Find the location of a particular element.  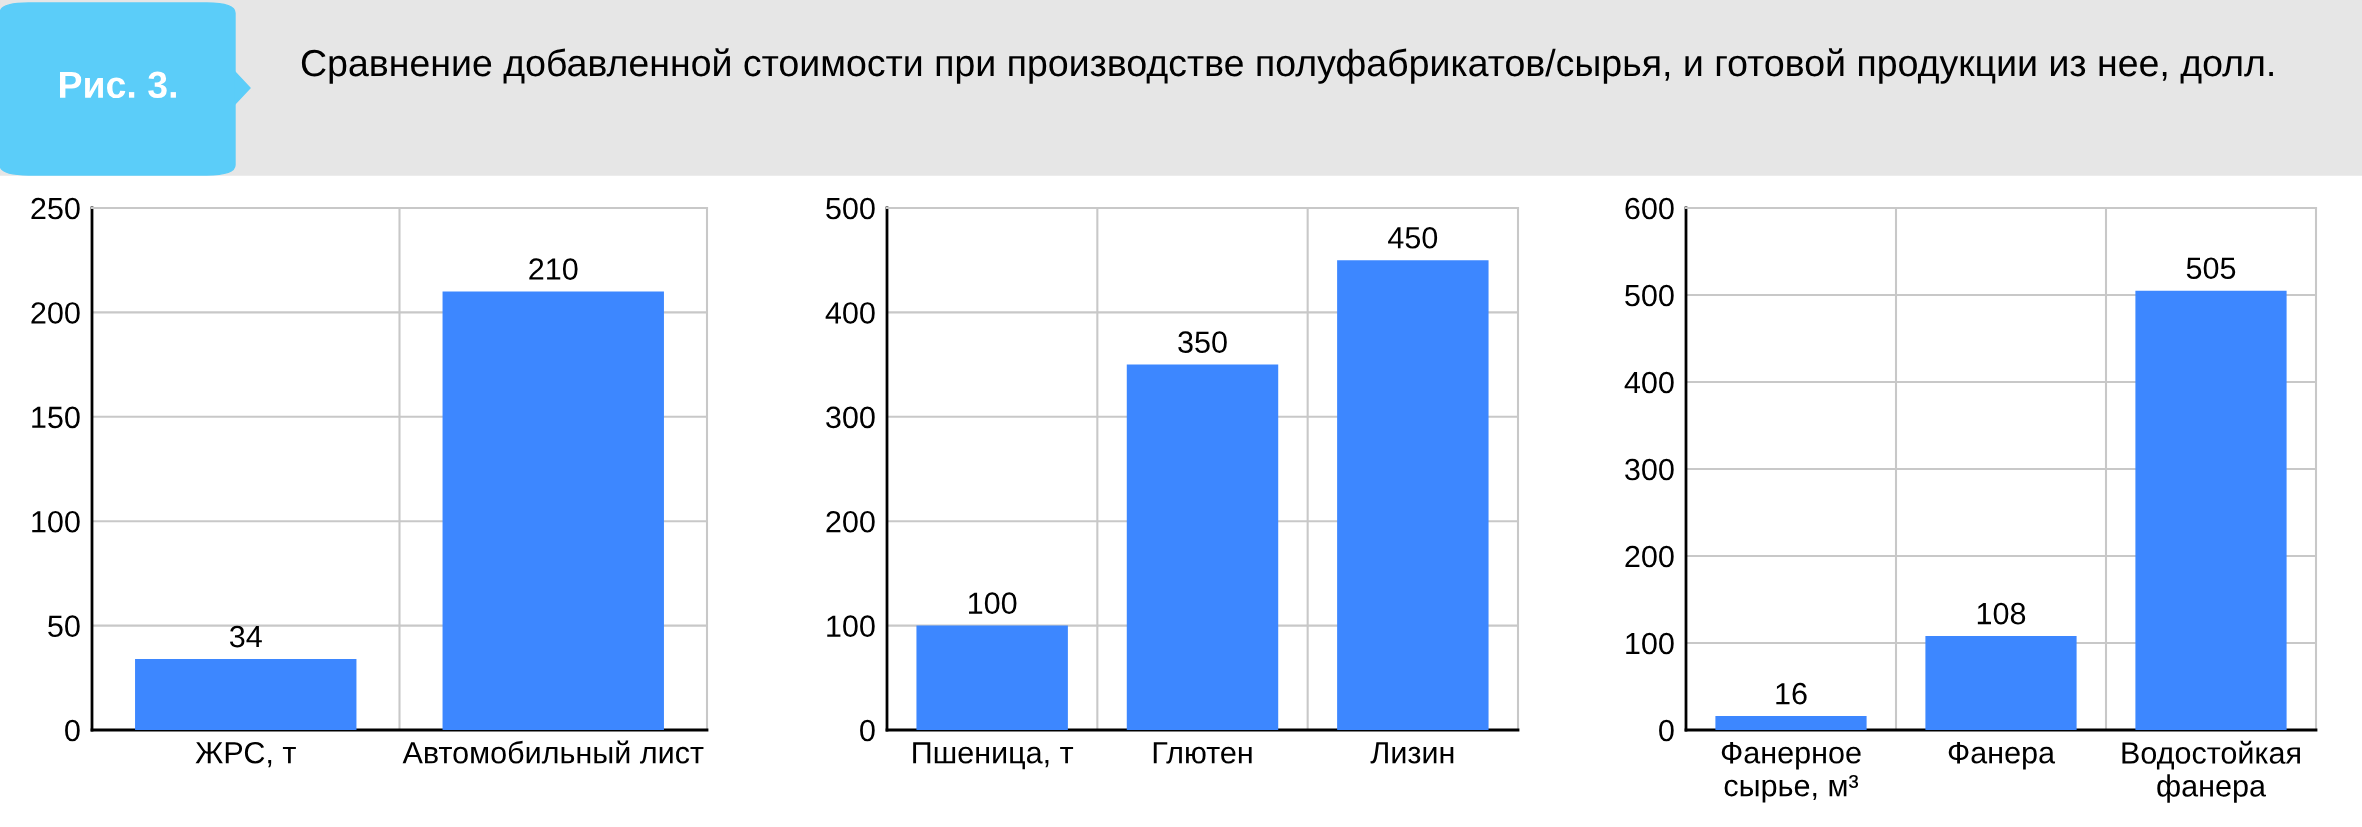

x-tick-label: Фанерное сырье, м³ is located at coordinates (1791, 772).